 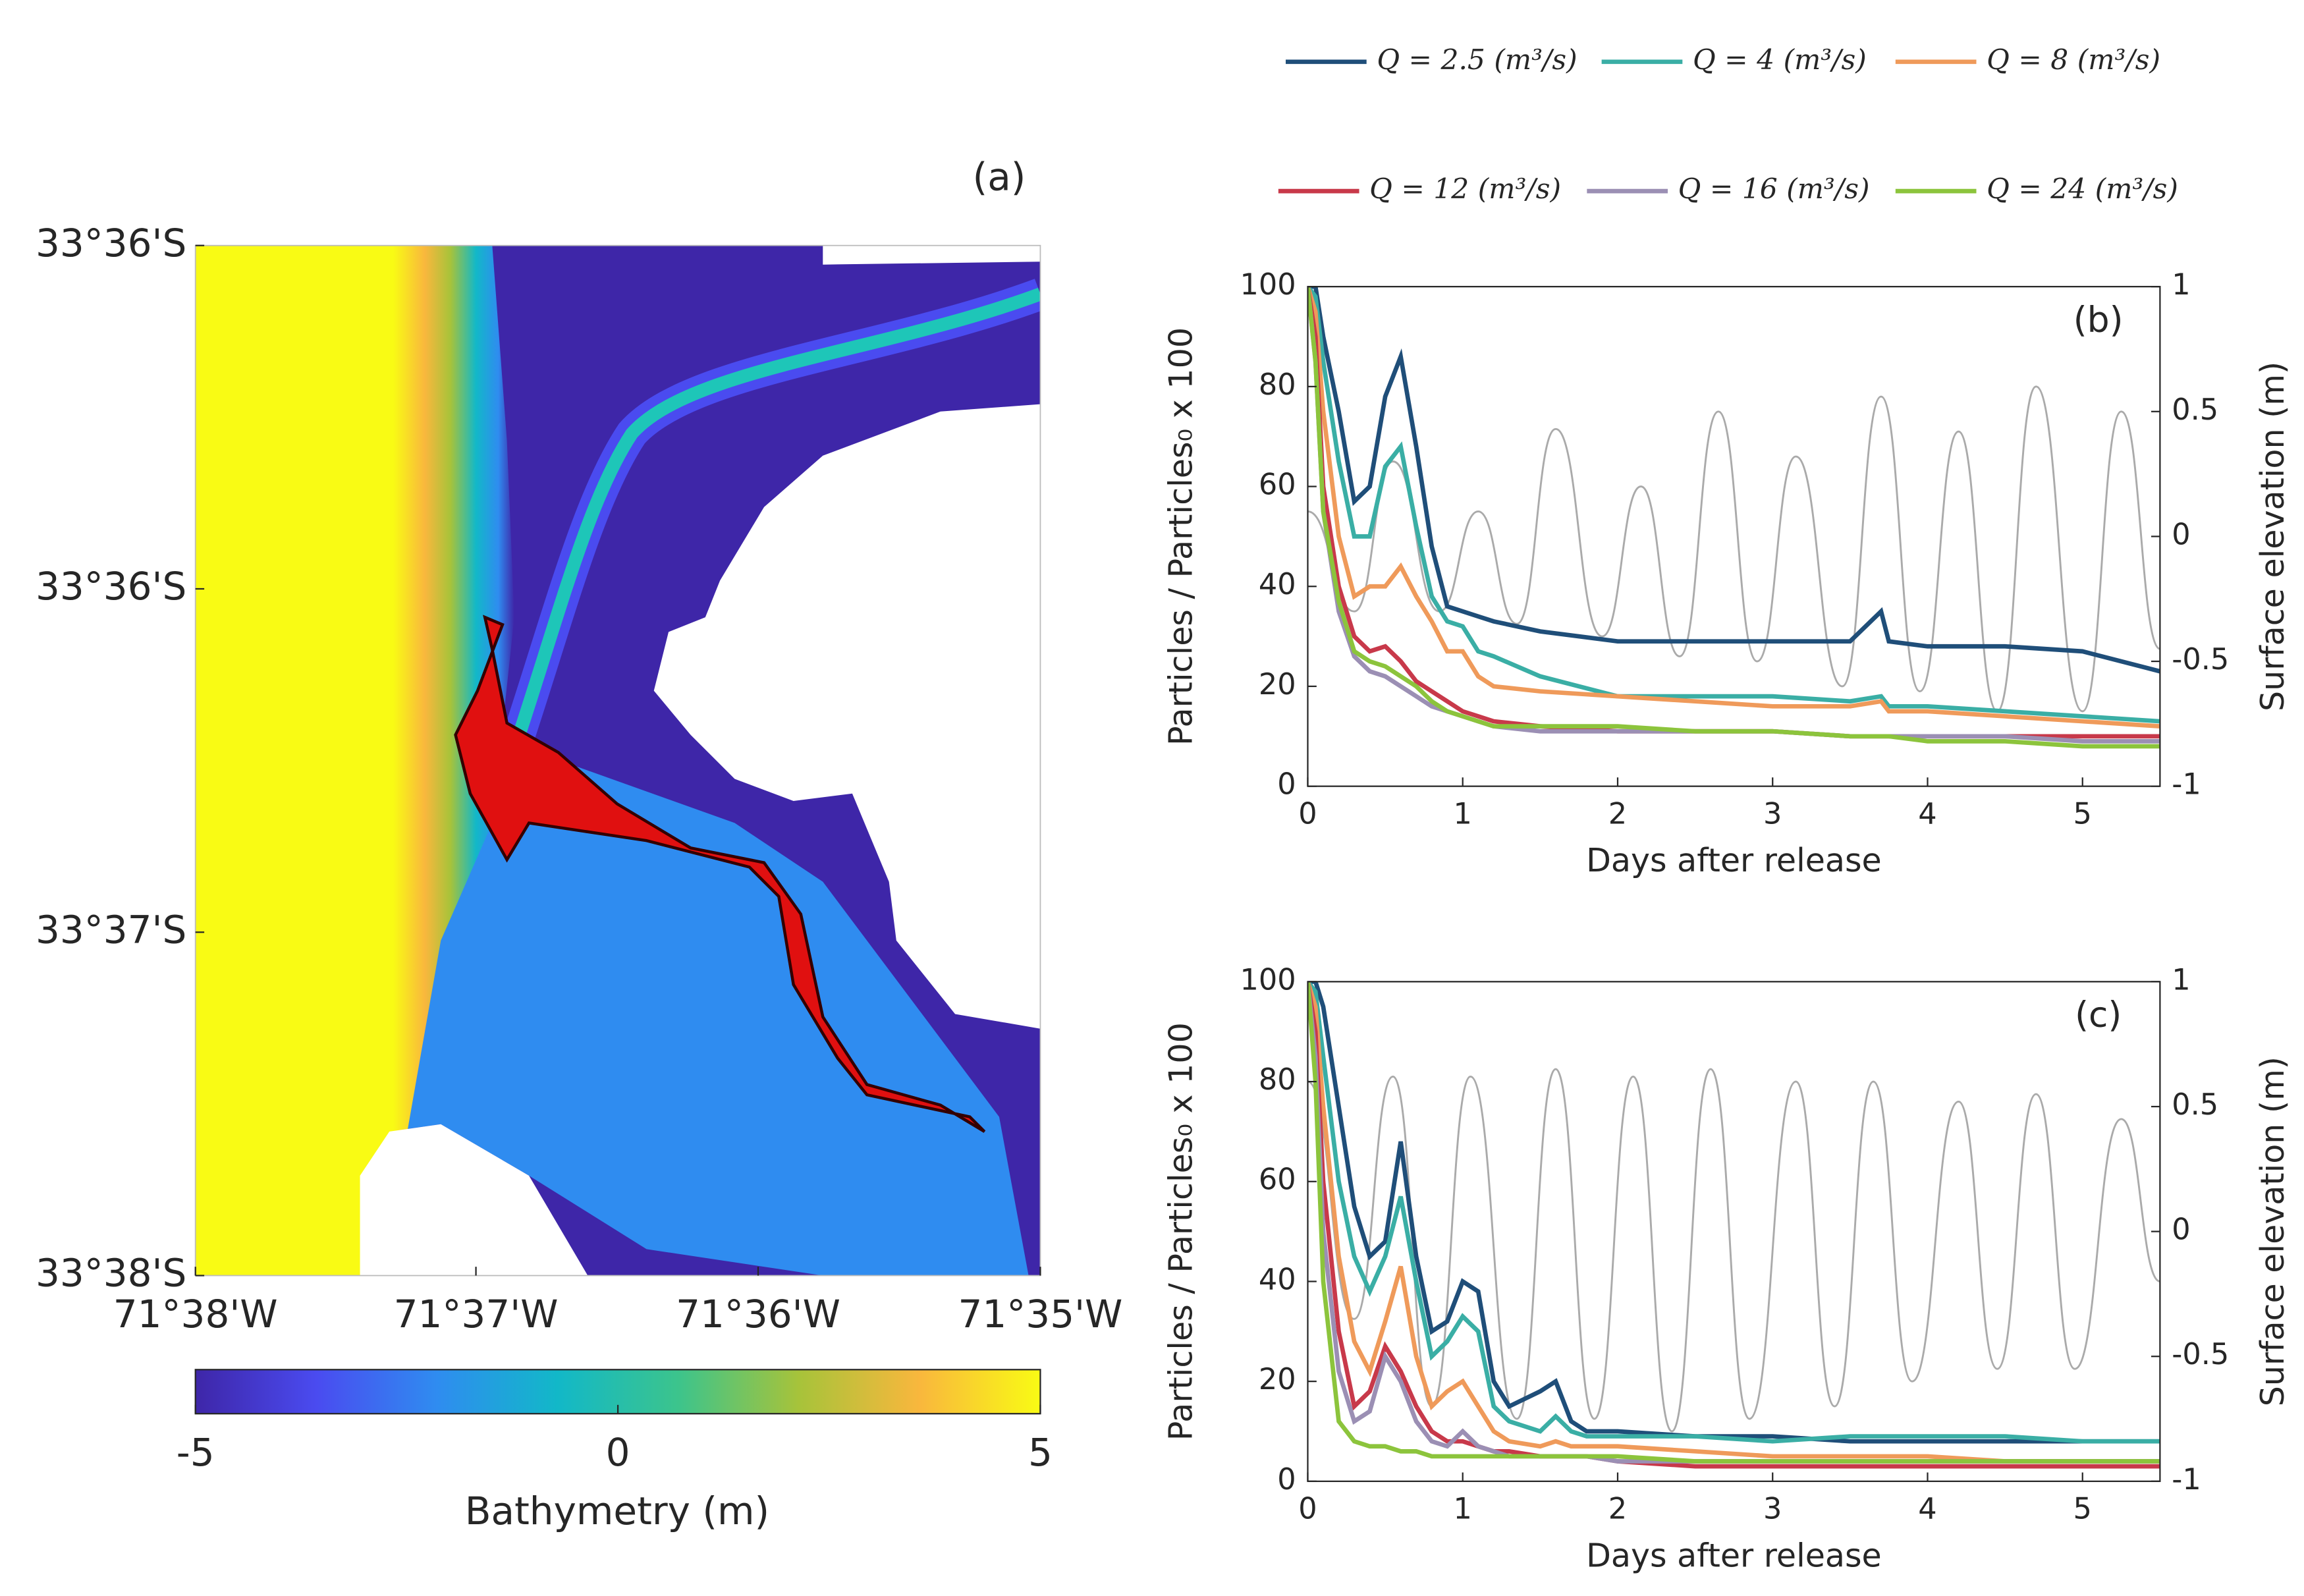 I want to click on panel-label: (a), so click(x=1000, y=176).